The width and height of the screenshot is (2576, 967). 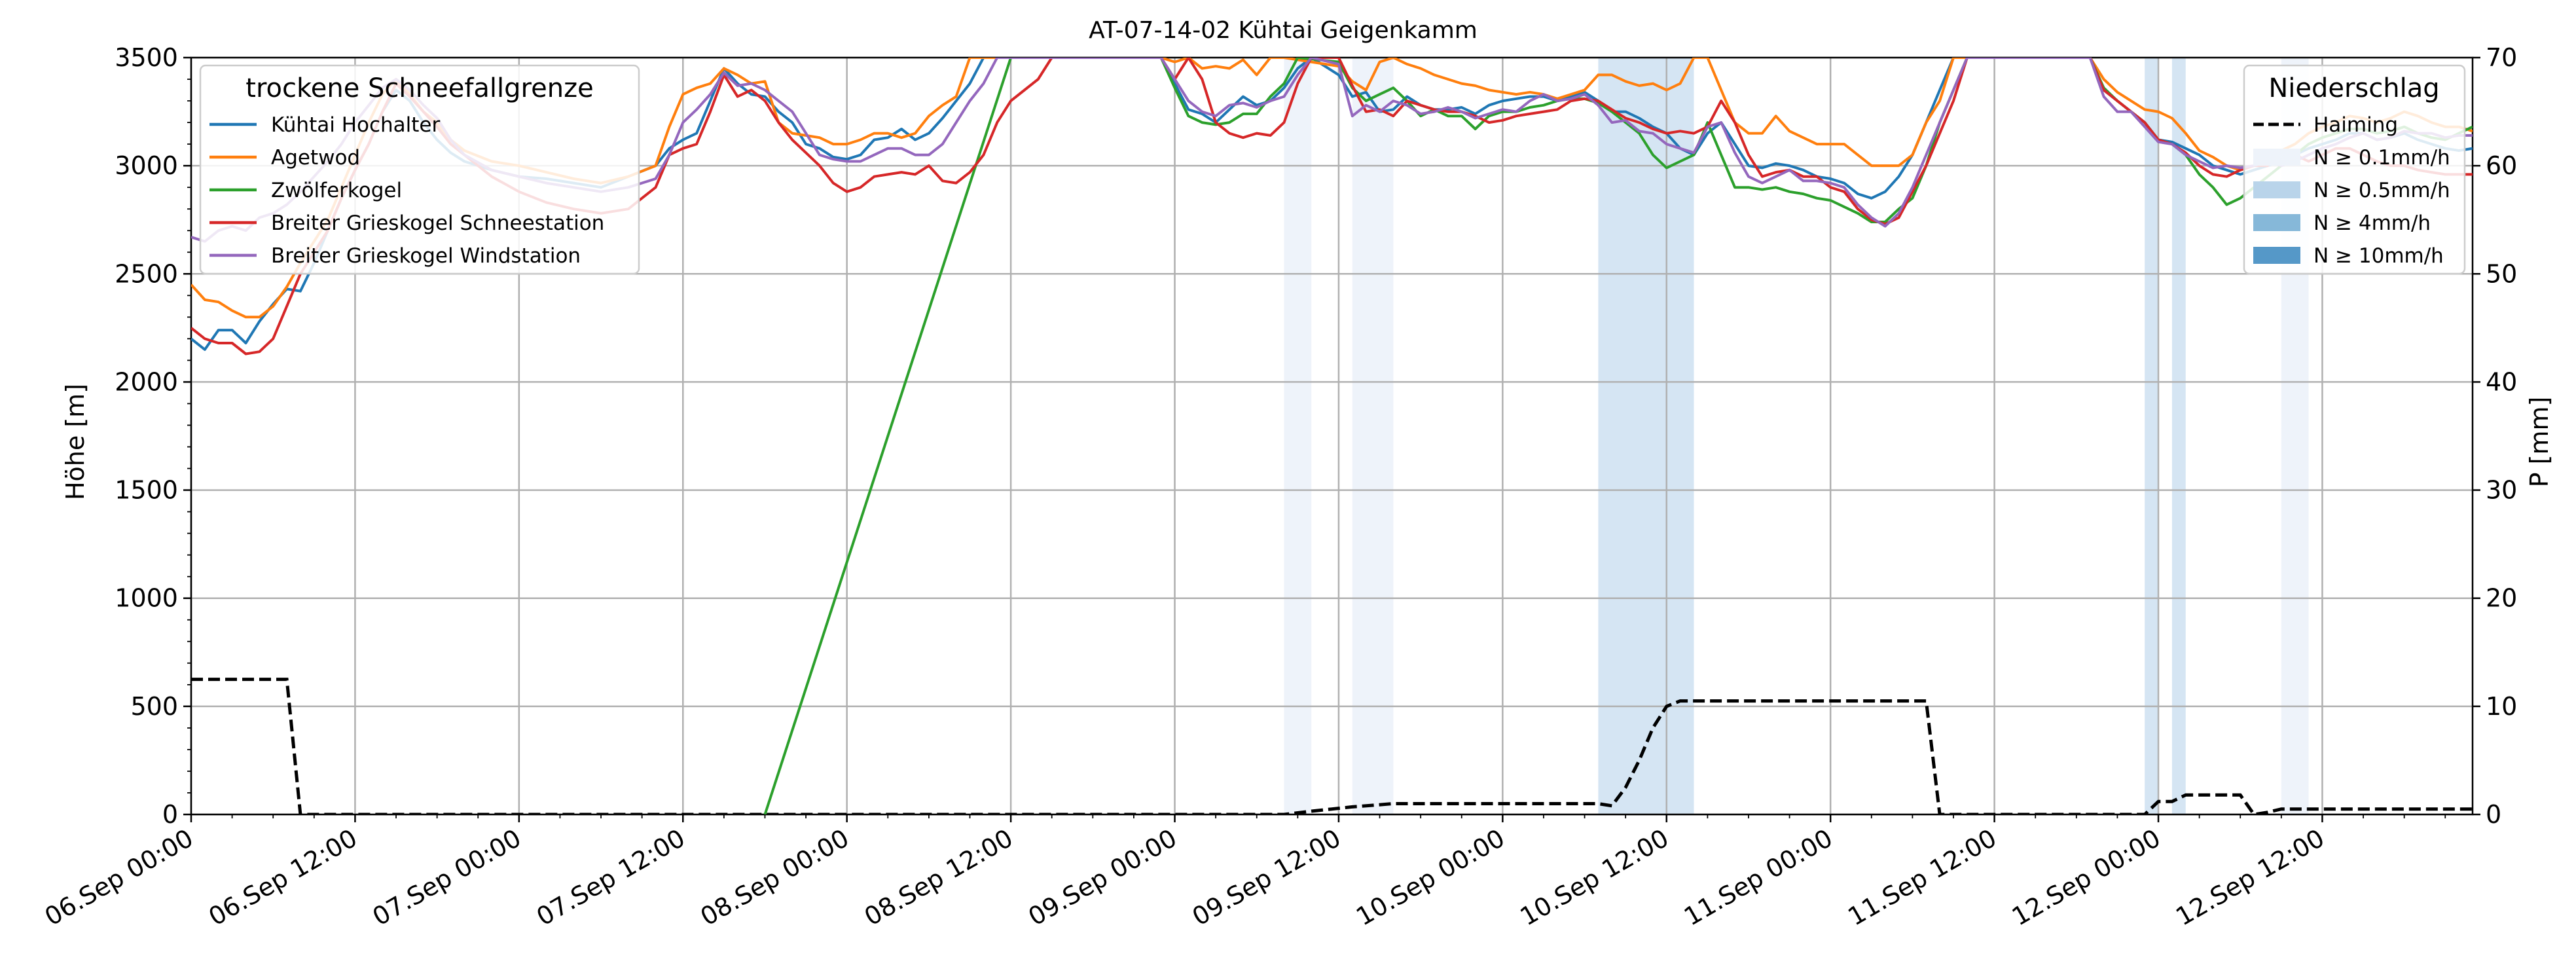 I want to click on legend-label: N ≥ 0.5mm/h, so click(x=2381, y=190).